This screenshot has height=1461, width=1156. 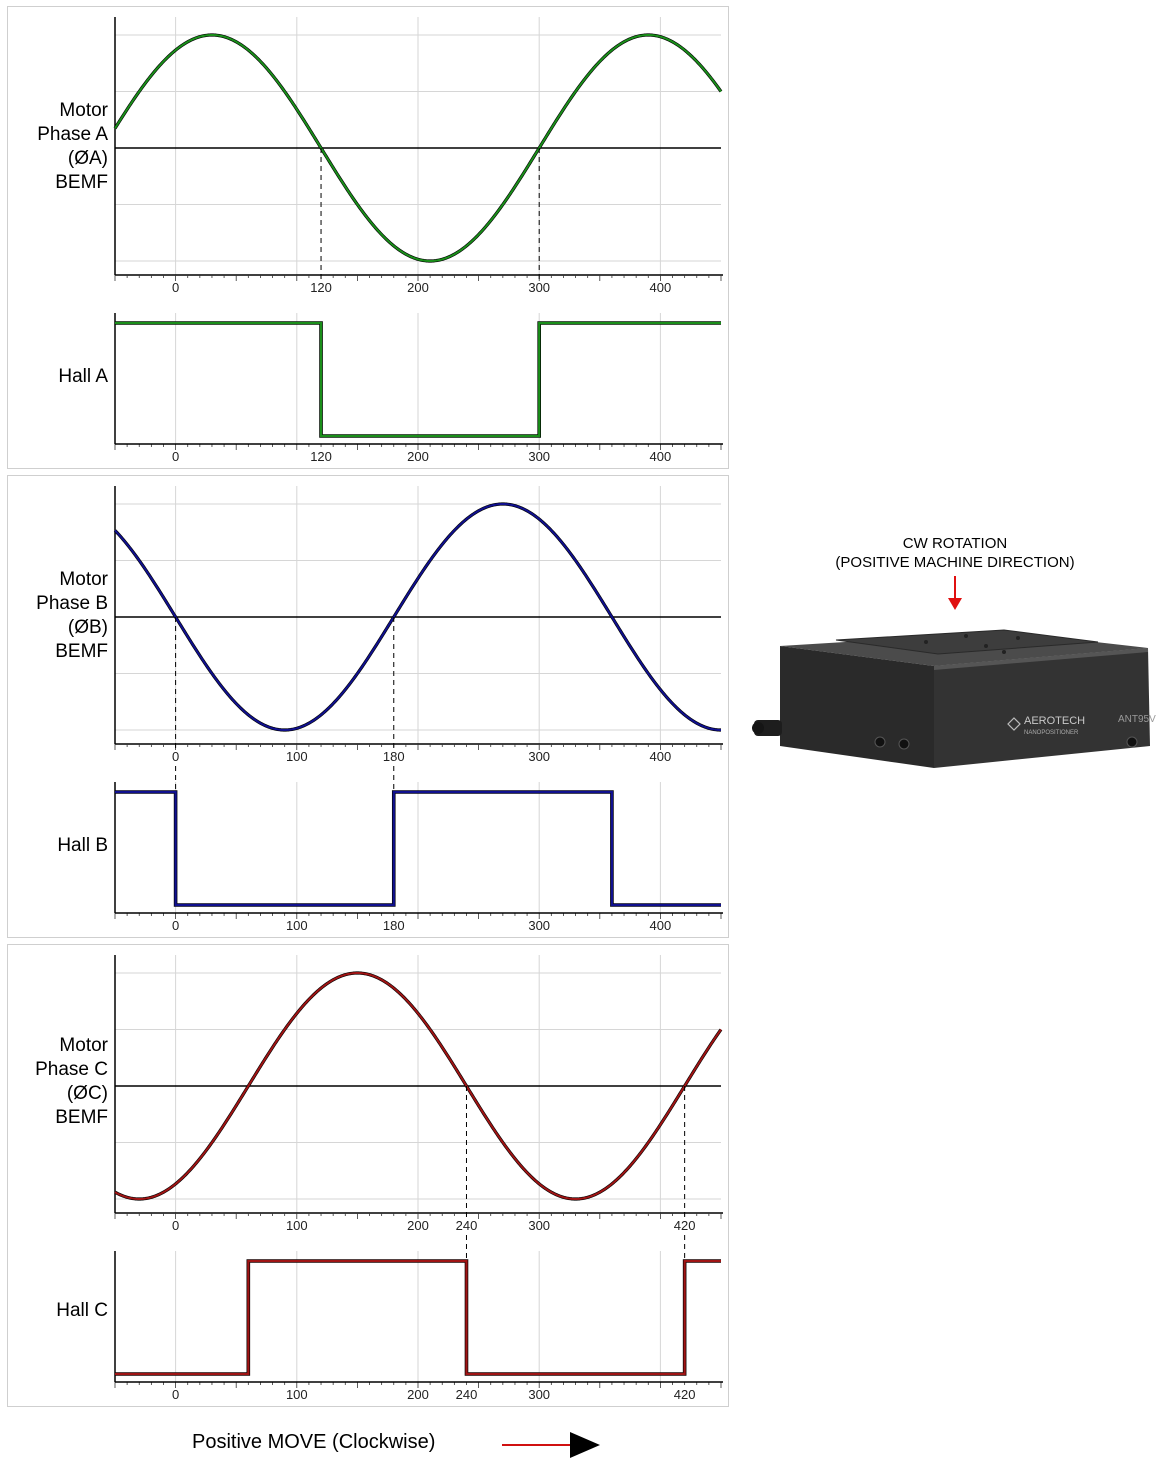 I want to click on hall-b-label: Hall B, so click(x=82, y=845).